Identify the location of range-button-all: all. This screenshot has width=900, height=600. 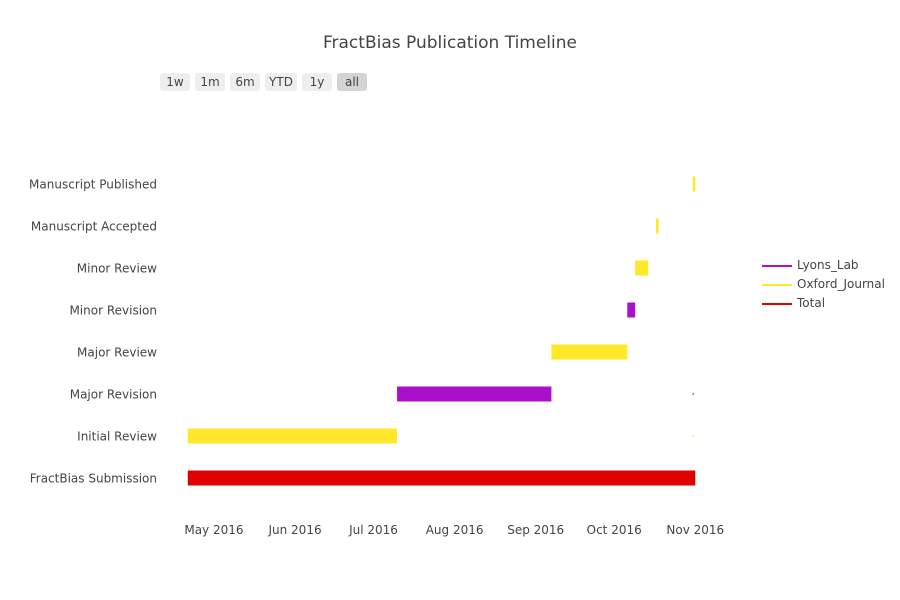
(352, 82).